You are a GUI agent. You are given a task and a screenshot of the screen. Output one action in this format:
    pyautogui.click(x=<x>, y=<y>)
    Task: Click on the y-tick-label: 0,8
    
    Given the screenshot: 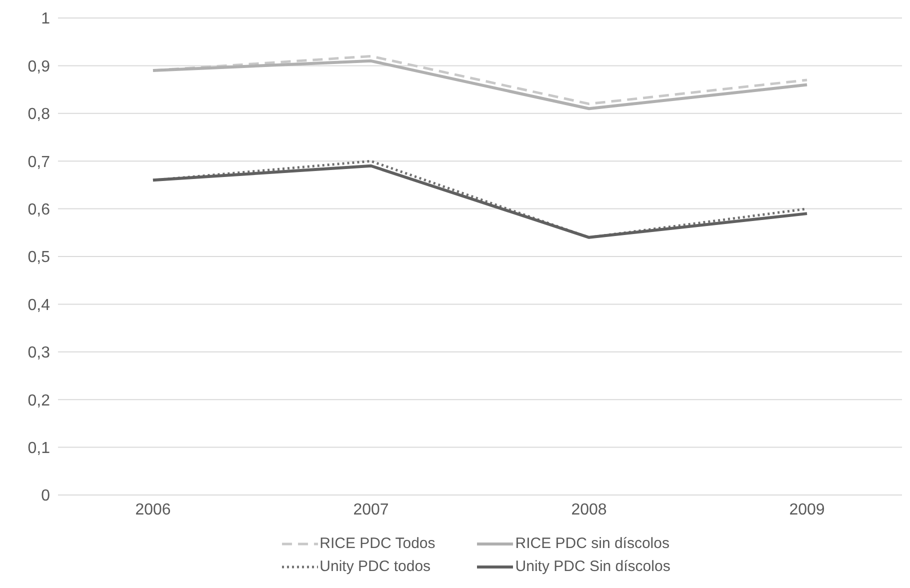 What is the action you would take?
    pyautogui.click(x=39, y=115)
    